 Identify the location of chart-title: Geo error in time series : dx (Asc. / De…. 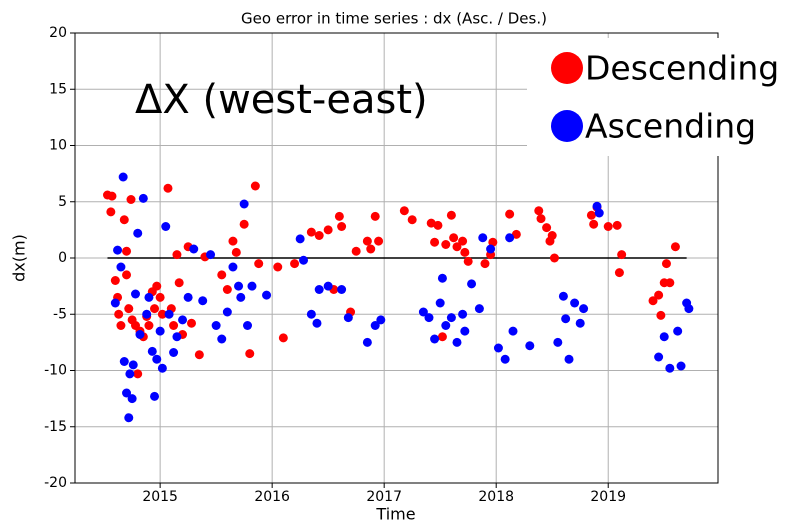
(394, 19).